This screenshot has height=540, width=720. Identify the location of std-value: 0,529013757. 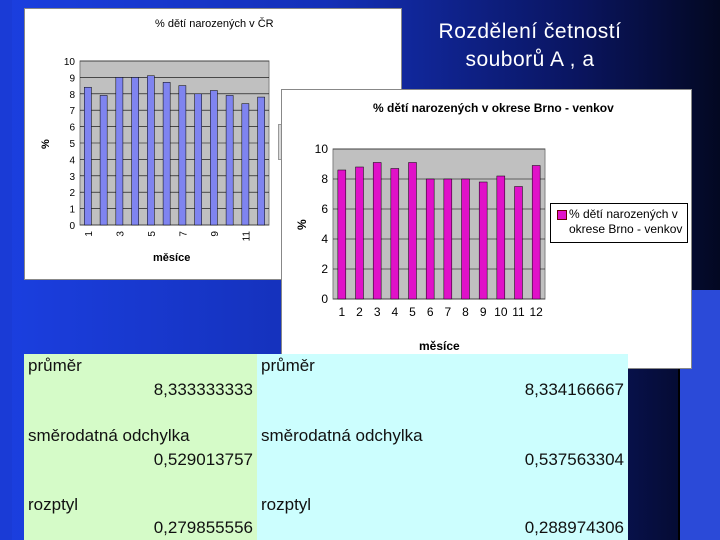
(203, 459).